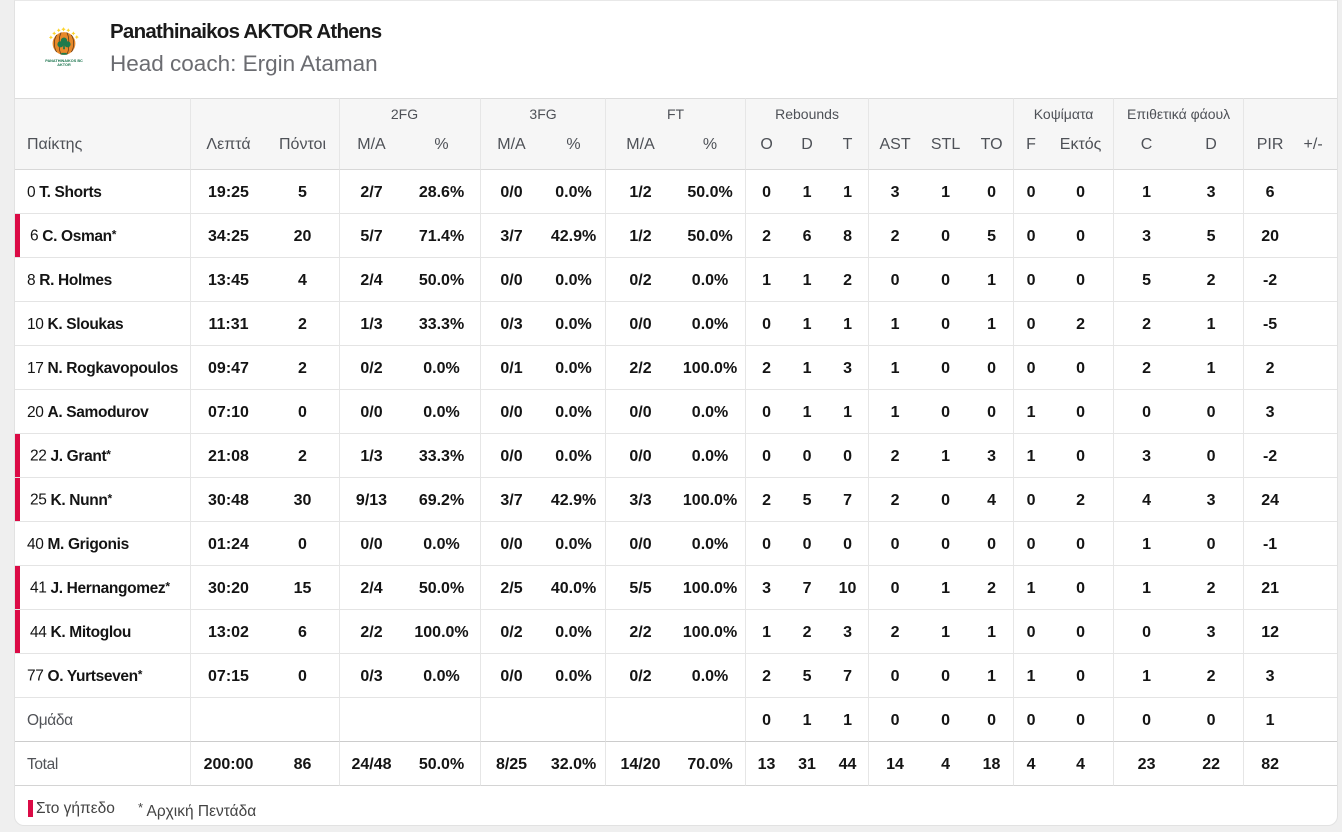 The width and height of the screenshot is (1342, 832). Describe the element at coordinates (64, 65) in the screenshot. I see `svg-text: AKTOR` at that location.